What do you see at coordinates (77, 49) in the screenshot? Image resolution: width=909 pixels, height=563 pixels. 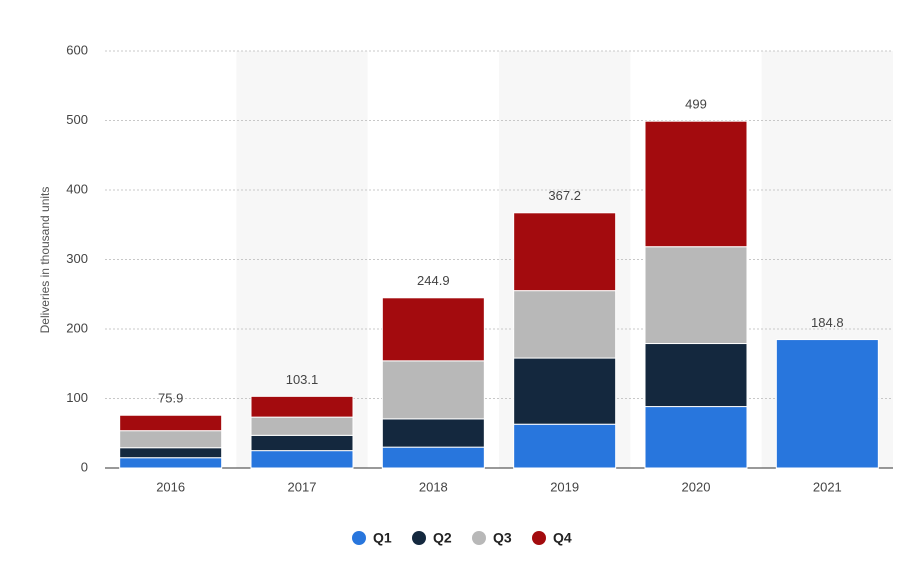 I see `y-tick-label: 600` at bounding box center [77, 49].